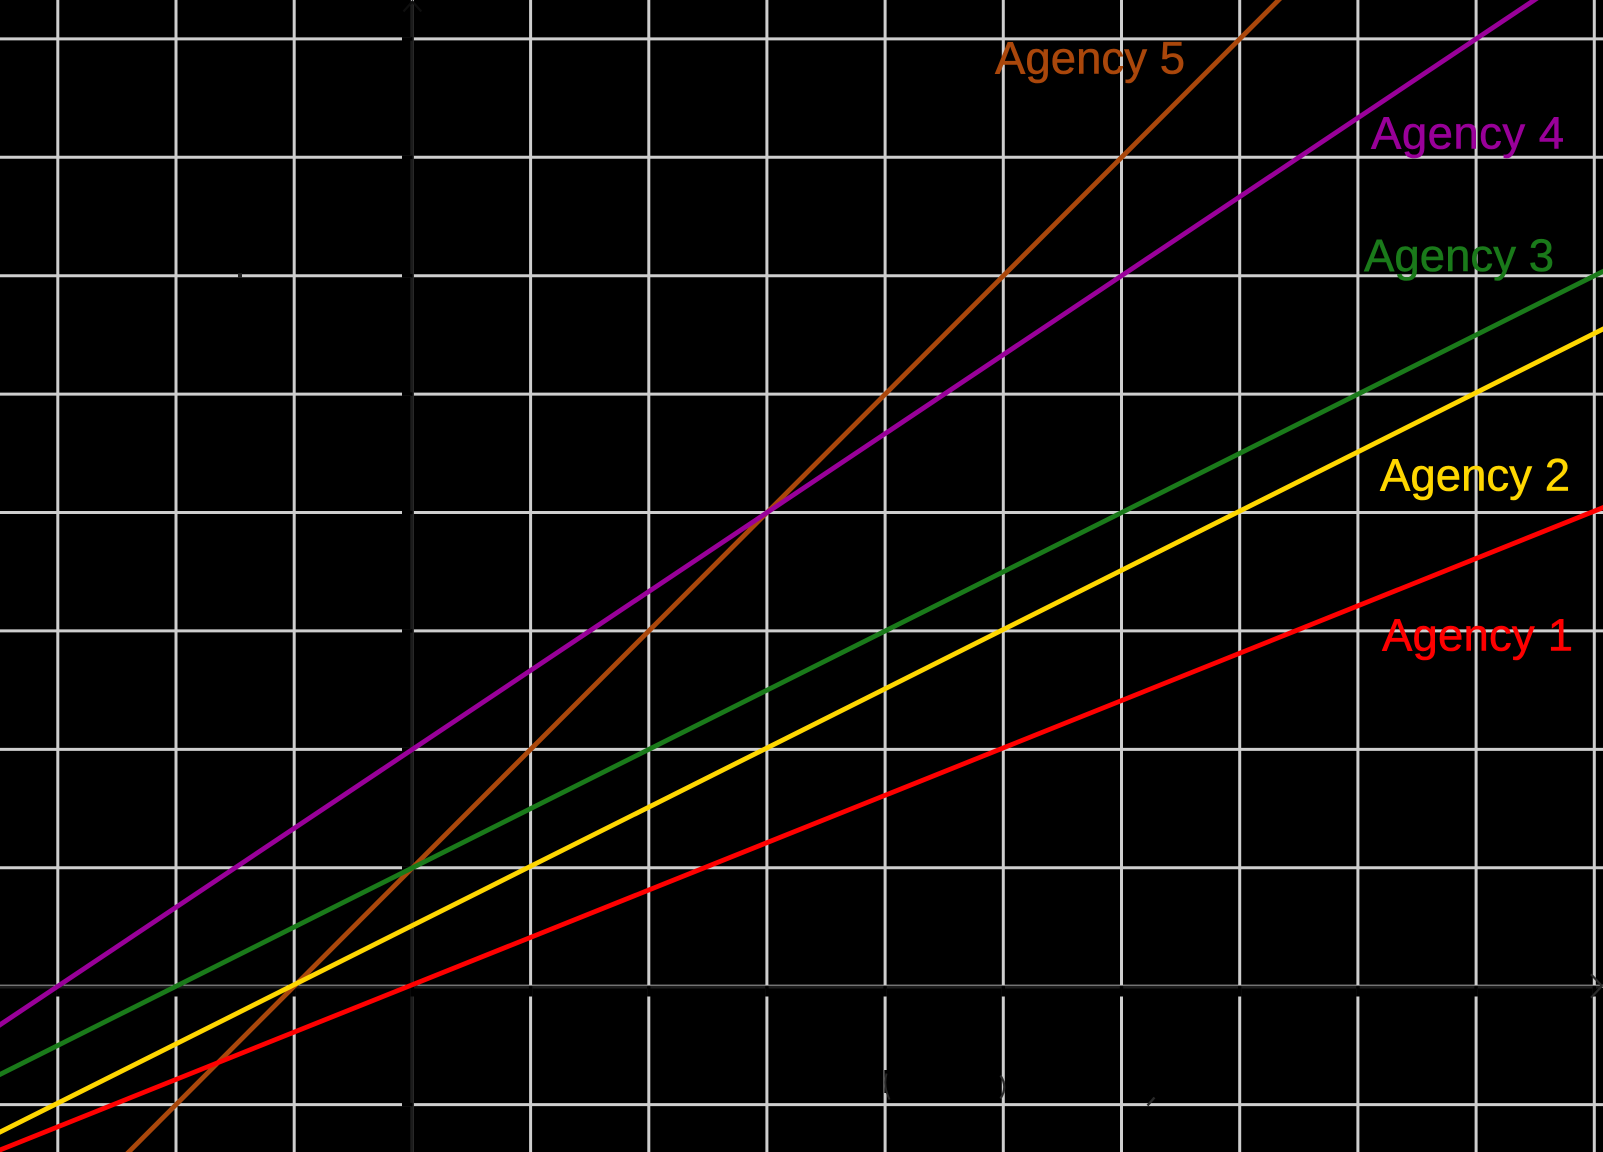  What do you see at coordinates (1459, 255) in the screenshot?
I see `svg-text: Agency 3` at bounding box center [1459, 255].